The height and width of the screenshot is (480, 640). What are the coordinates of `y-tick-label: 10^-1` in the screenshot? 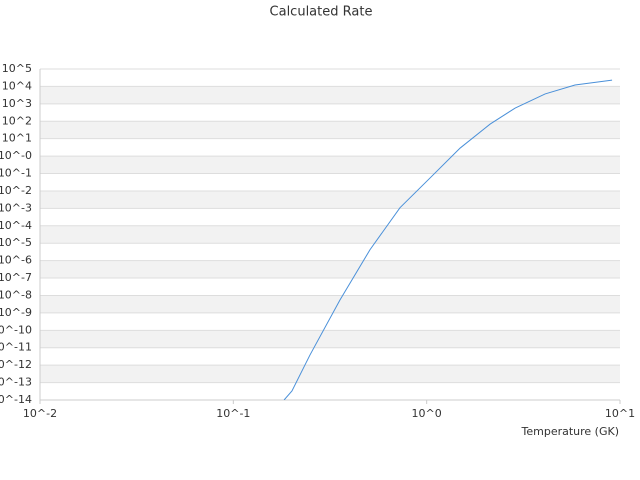 It's located at (16, 173).